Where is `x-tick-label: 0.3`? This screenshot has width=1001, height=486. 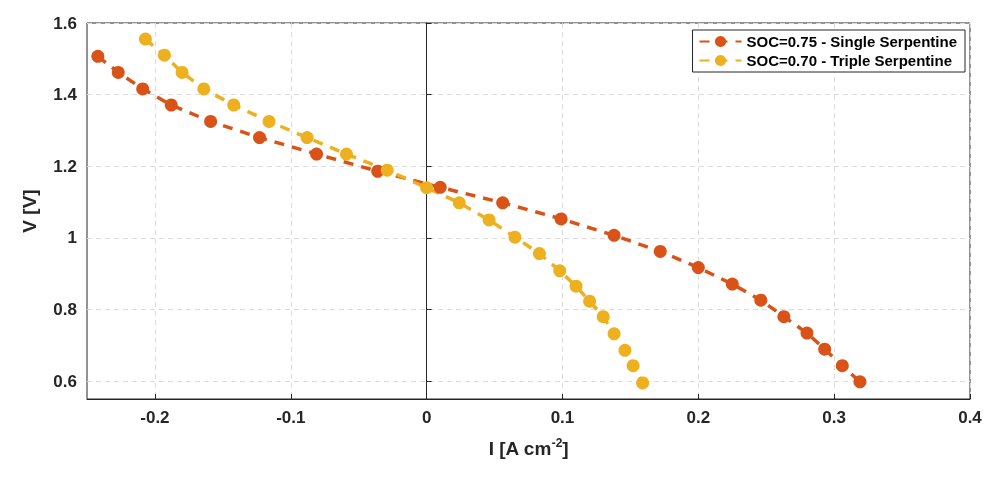
x-tick-label: 0.3 is located at coordinates (834, 417).